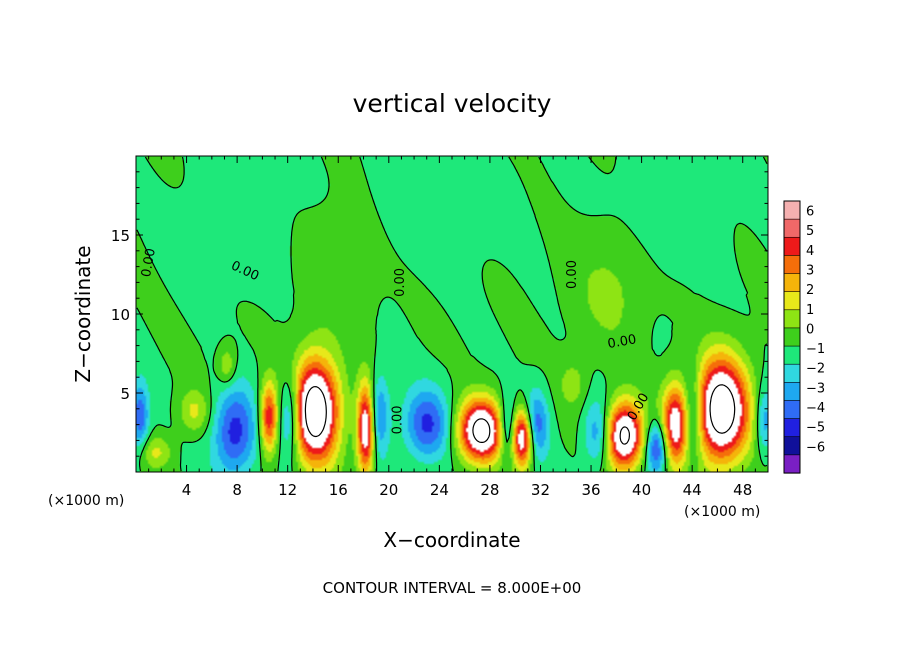 The width and height of the screenshot is (904, 654). Describe the element at coordinates (540, 490) in the screenshot. I see `x-tick-label: 32` at that location.